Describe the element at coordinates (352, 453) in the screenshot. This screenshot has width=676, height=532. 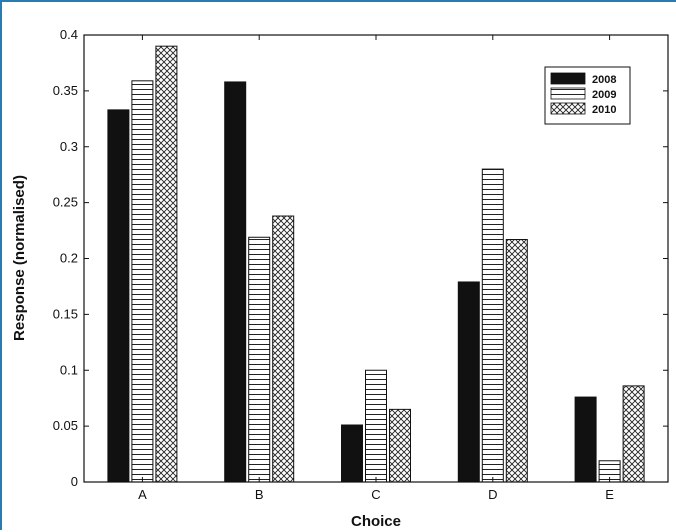
I see `bar-2008-C` at that location.